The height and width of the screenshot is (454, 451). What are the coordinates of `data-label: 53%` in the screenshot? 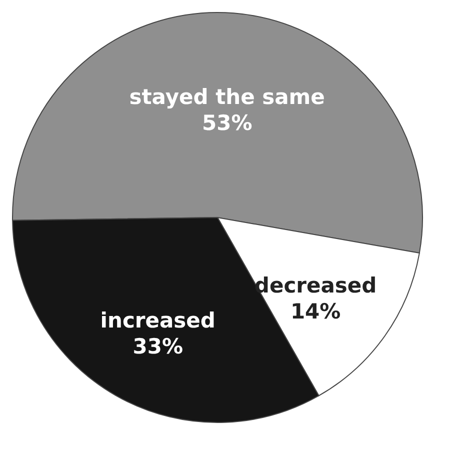 It's located at (227, 122).